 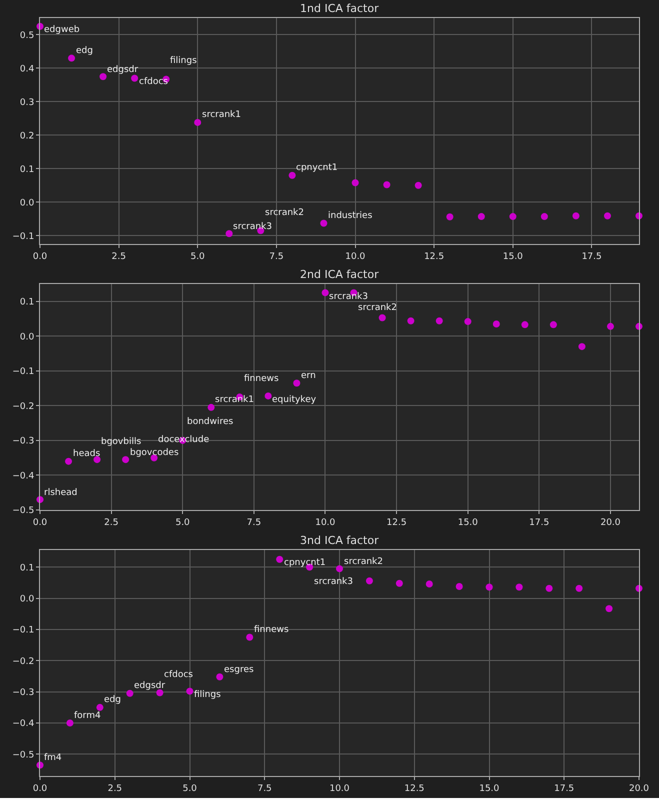 I want to click on annotation: edgweb, so click(x=62, y=30).